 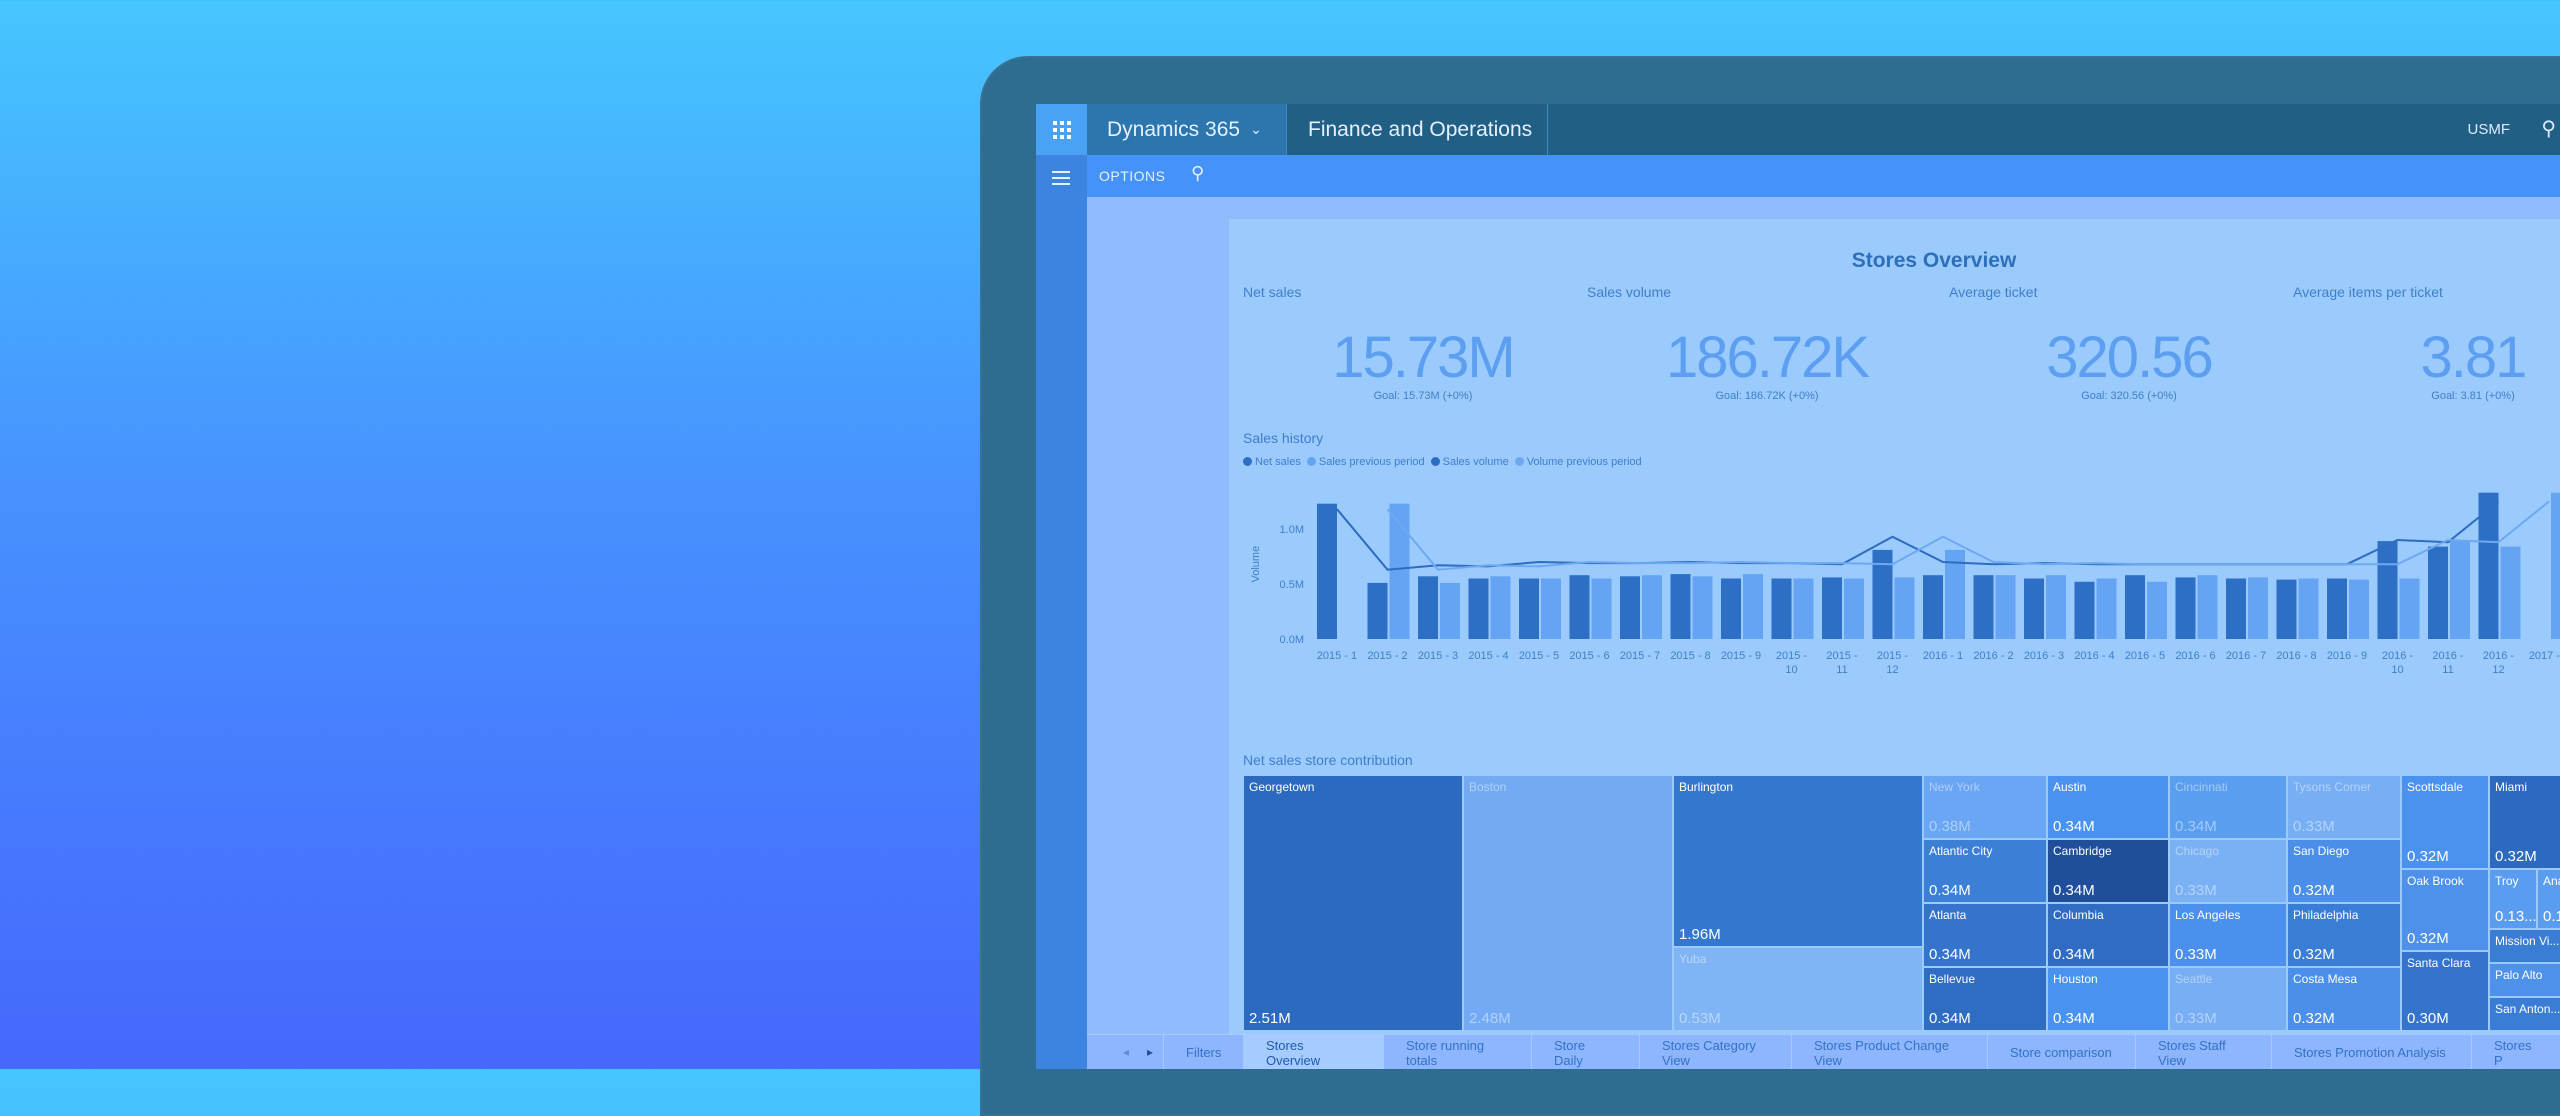 I want to click on treemap-cell: Scottsdale 0.32M, so click(x=2445, y=822).